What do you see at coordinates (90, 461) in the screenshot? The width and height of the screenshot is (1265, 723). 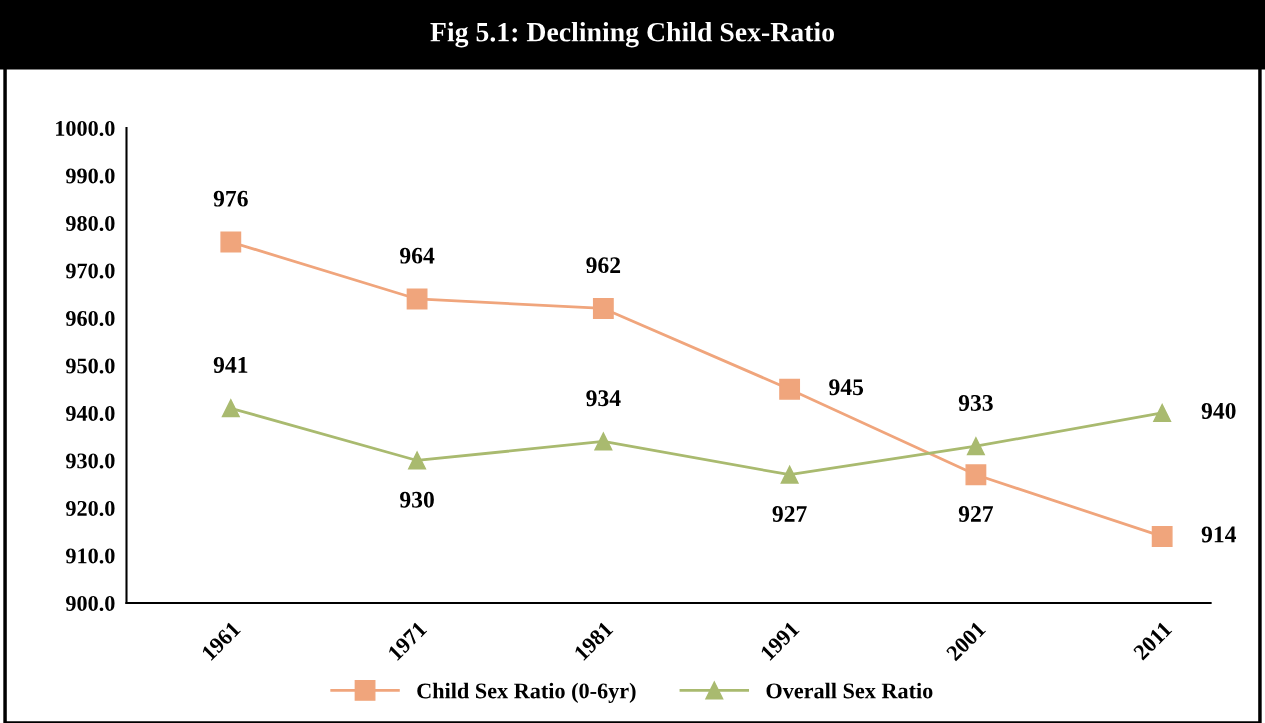 I see `y-tick-label: 930.0` at bounding box center [90, 461].